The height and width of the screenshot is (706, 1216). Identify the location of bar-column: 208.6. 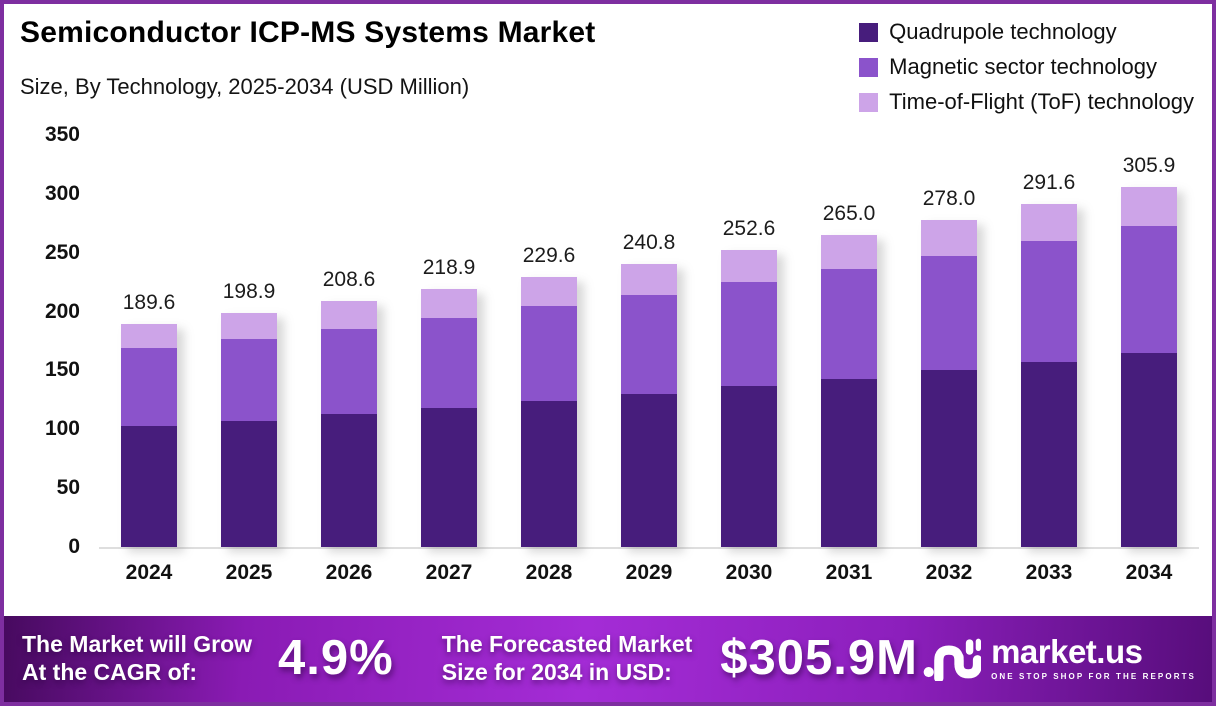
(349, 341).